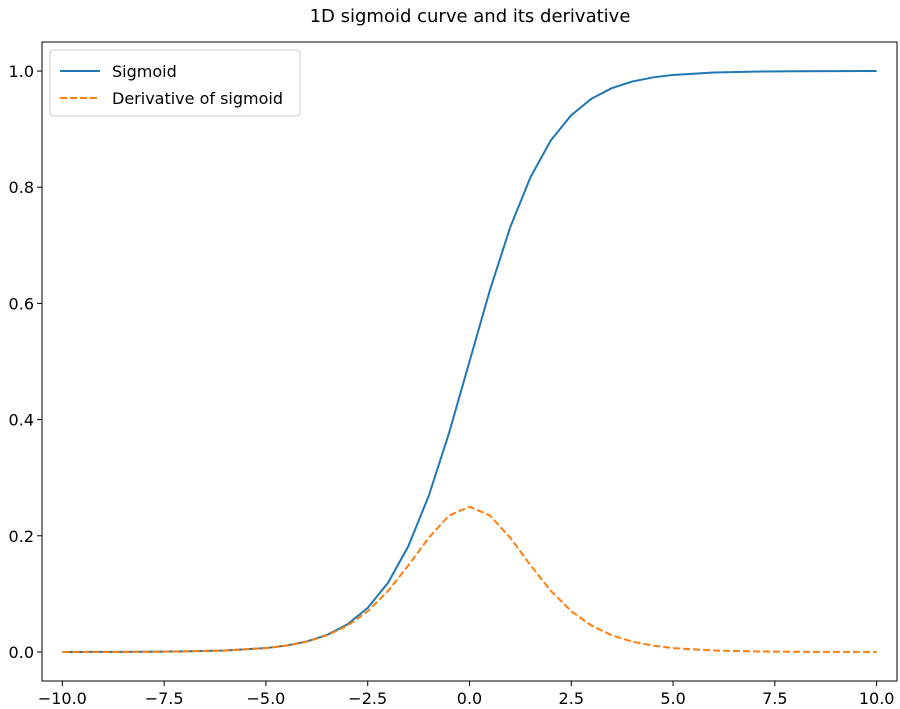  What do you see at coordinates (367, 698) in the screenshot?
I see `x-tick-label: −2.5` at bounding box center [367, 698].